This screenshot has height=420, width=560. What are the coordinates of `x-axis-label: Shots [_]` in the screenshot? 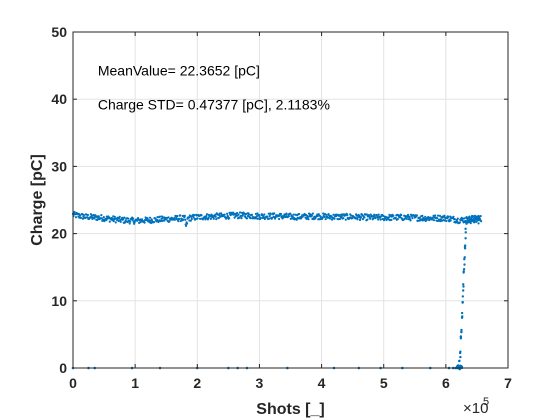 It's located at (290, 409).